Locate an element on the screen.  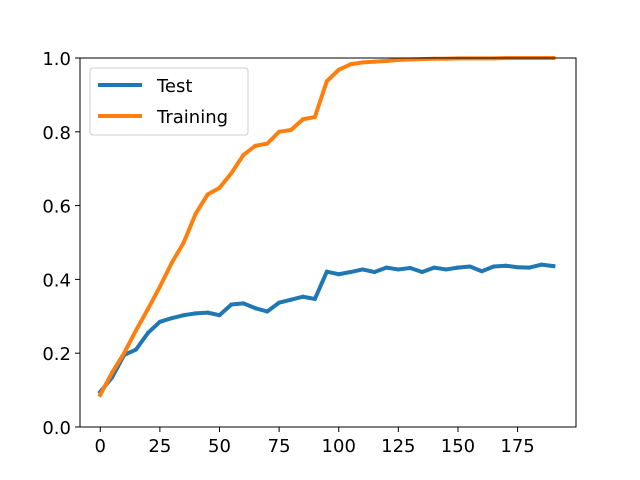
x-tick-label: 50 is located at coordinates (219, 446).